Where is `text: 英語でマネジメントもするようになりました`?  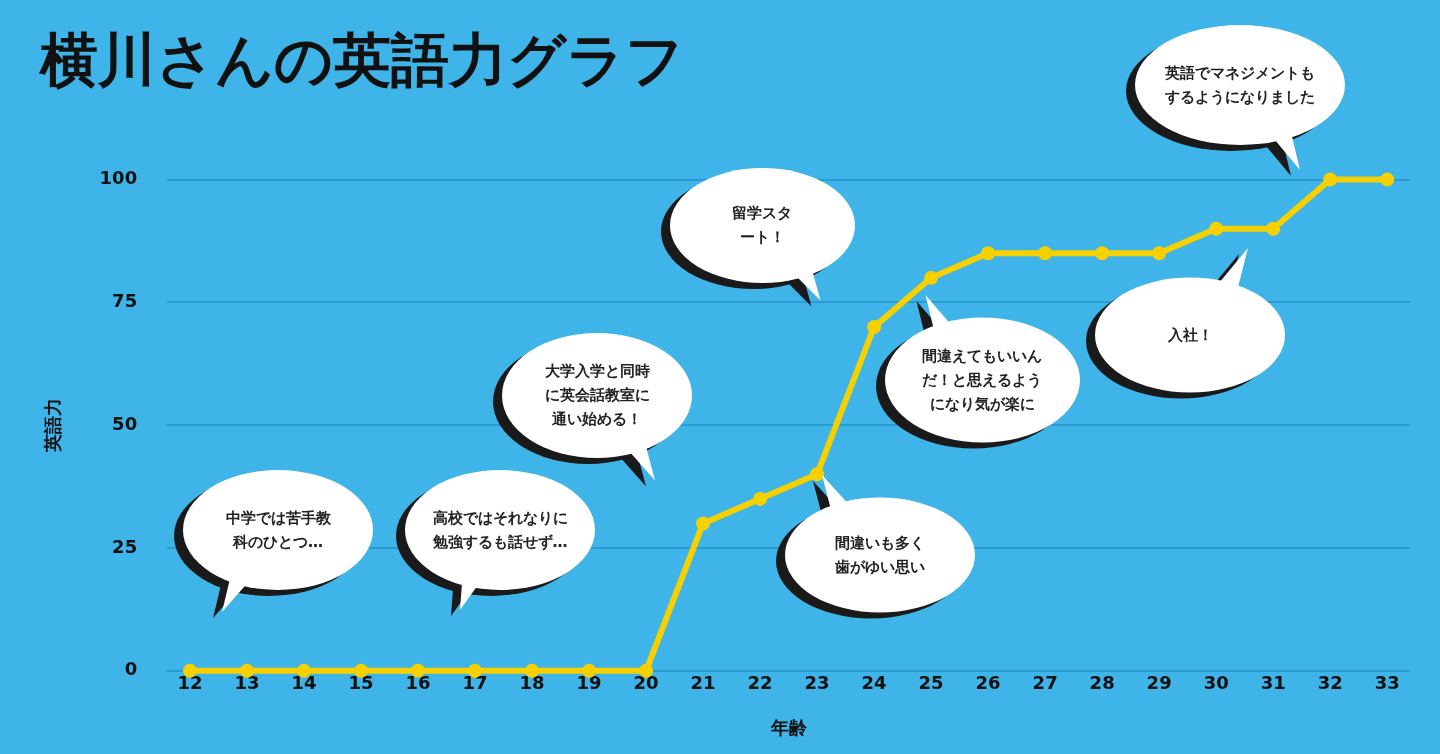 text: 英語でマネジメントもするようになりました is located at coordinates (1240, 85).